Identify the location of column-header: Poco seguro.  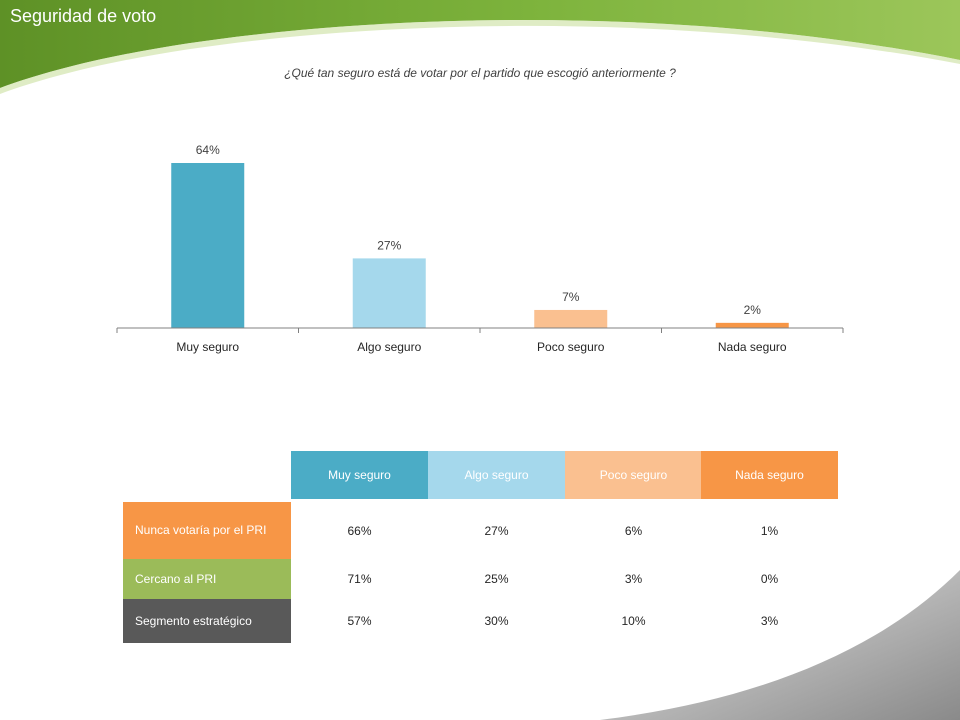
(633, 475).